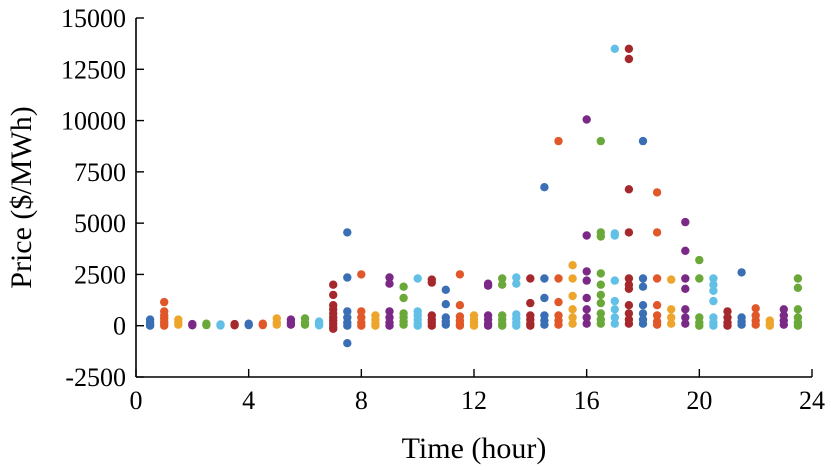 This screenshot has width=831, height=470. Describe the element at coordinates (21, 197) in the screenshot. I see `y-axis-title: Price ($/MWh)` at that location.